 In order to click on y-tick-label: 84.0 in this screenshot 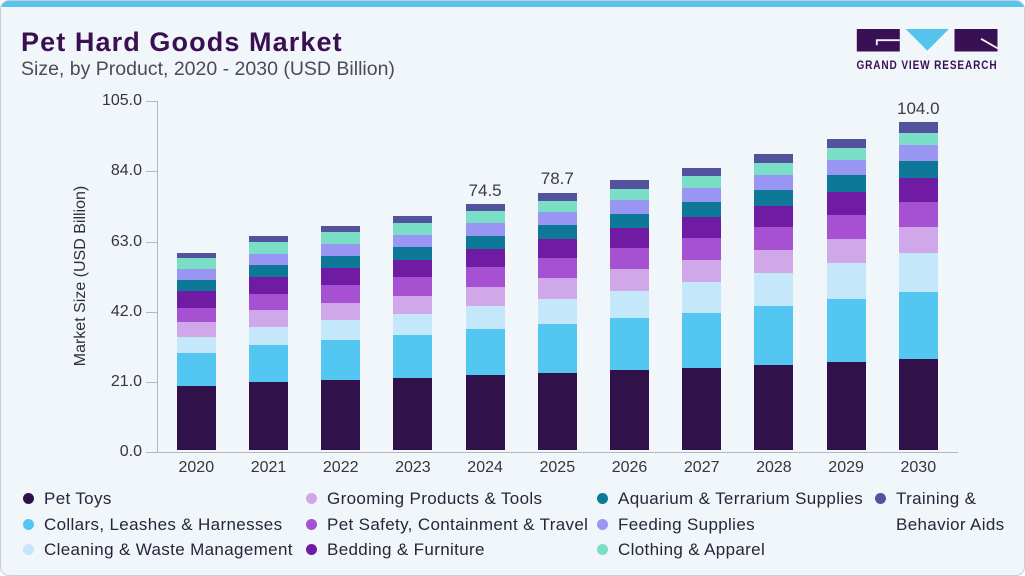, I will do `click(126, 171)`.